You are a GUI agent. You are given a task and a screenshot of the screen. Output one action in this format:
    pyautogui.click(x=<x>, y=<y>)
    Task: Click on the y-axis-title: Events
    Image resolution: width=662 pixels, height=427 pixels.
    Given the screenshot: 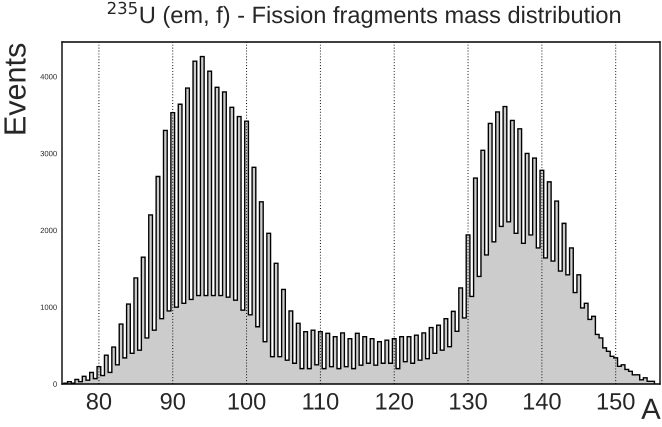 What is the action you would take?
    pyautogui.click(x=15, y=89)
    